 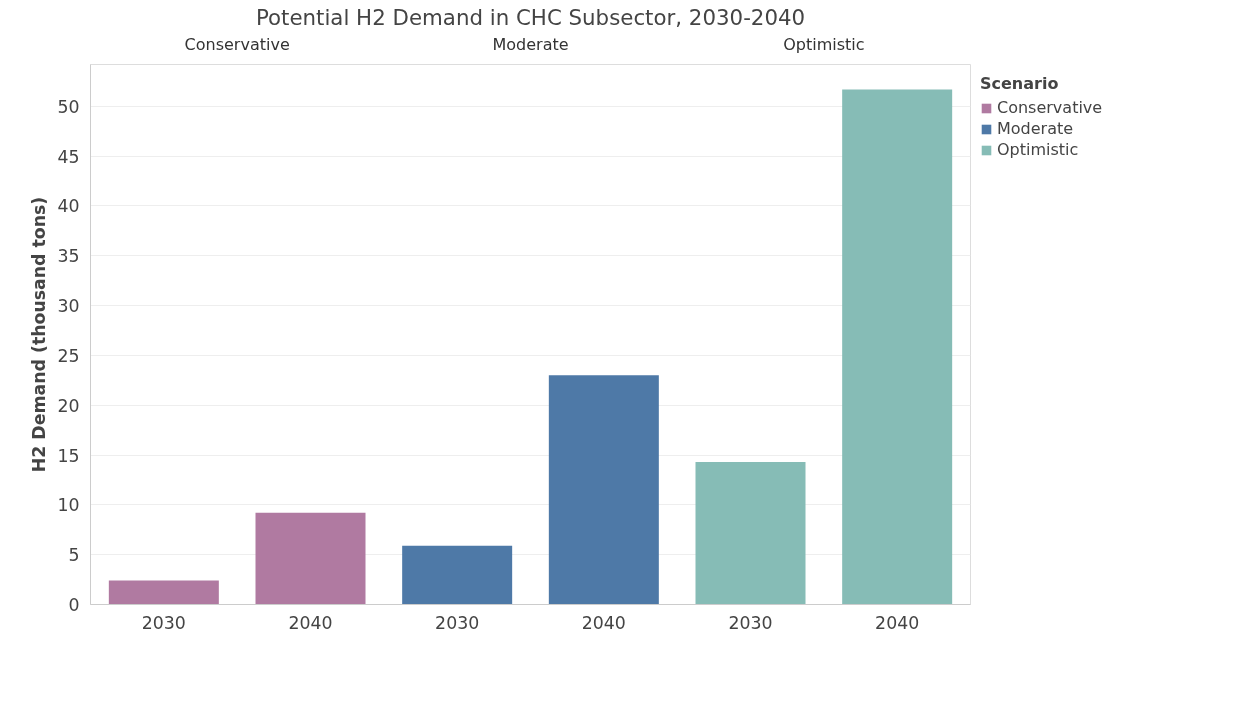 I want to click on y-tick-label: 40, so click(x=68, y=206).